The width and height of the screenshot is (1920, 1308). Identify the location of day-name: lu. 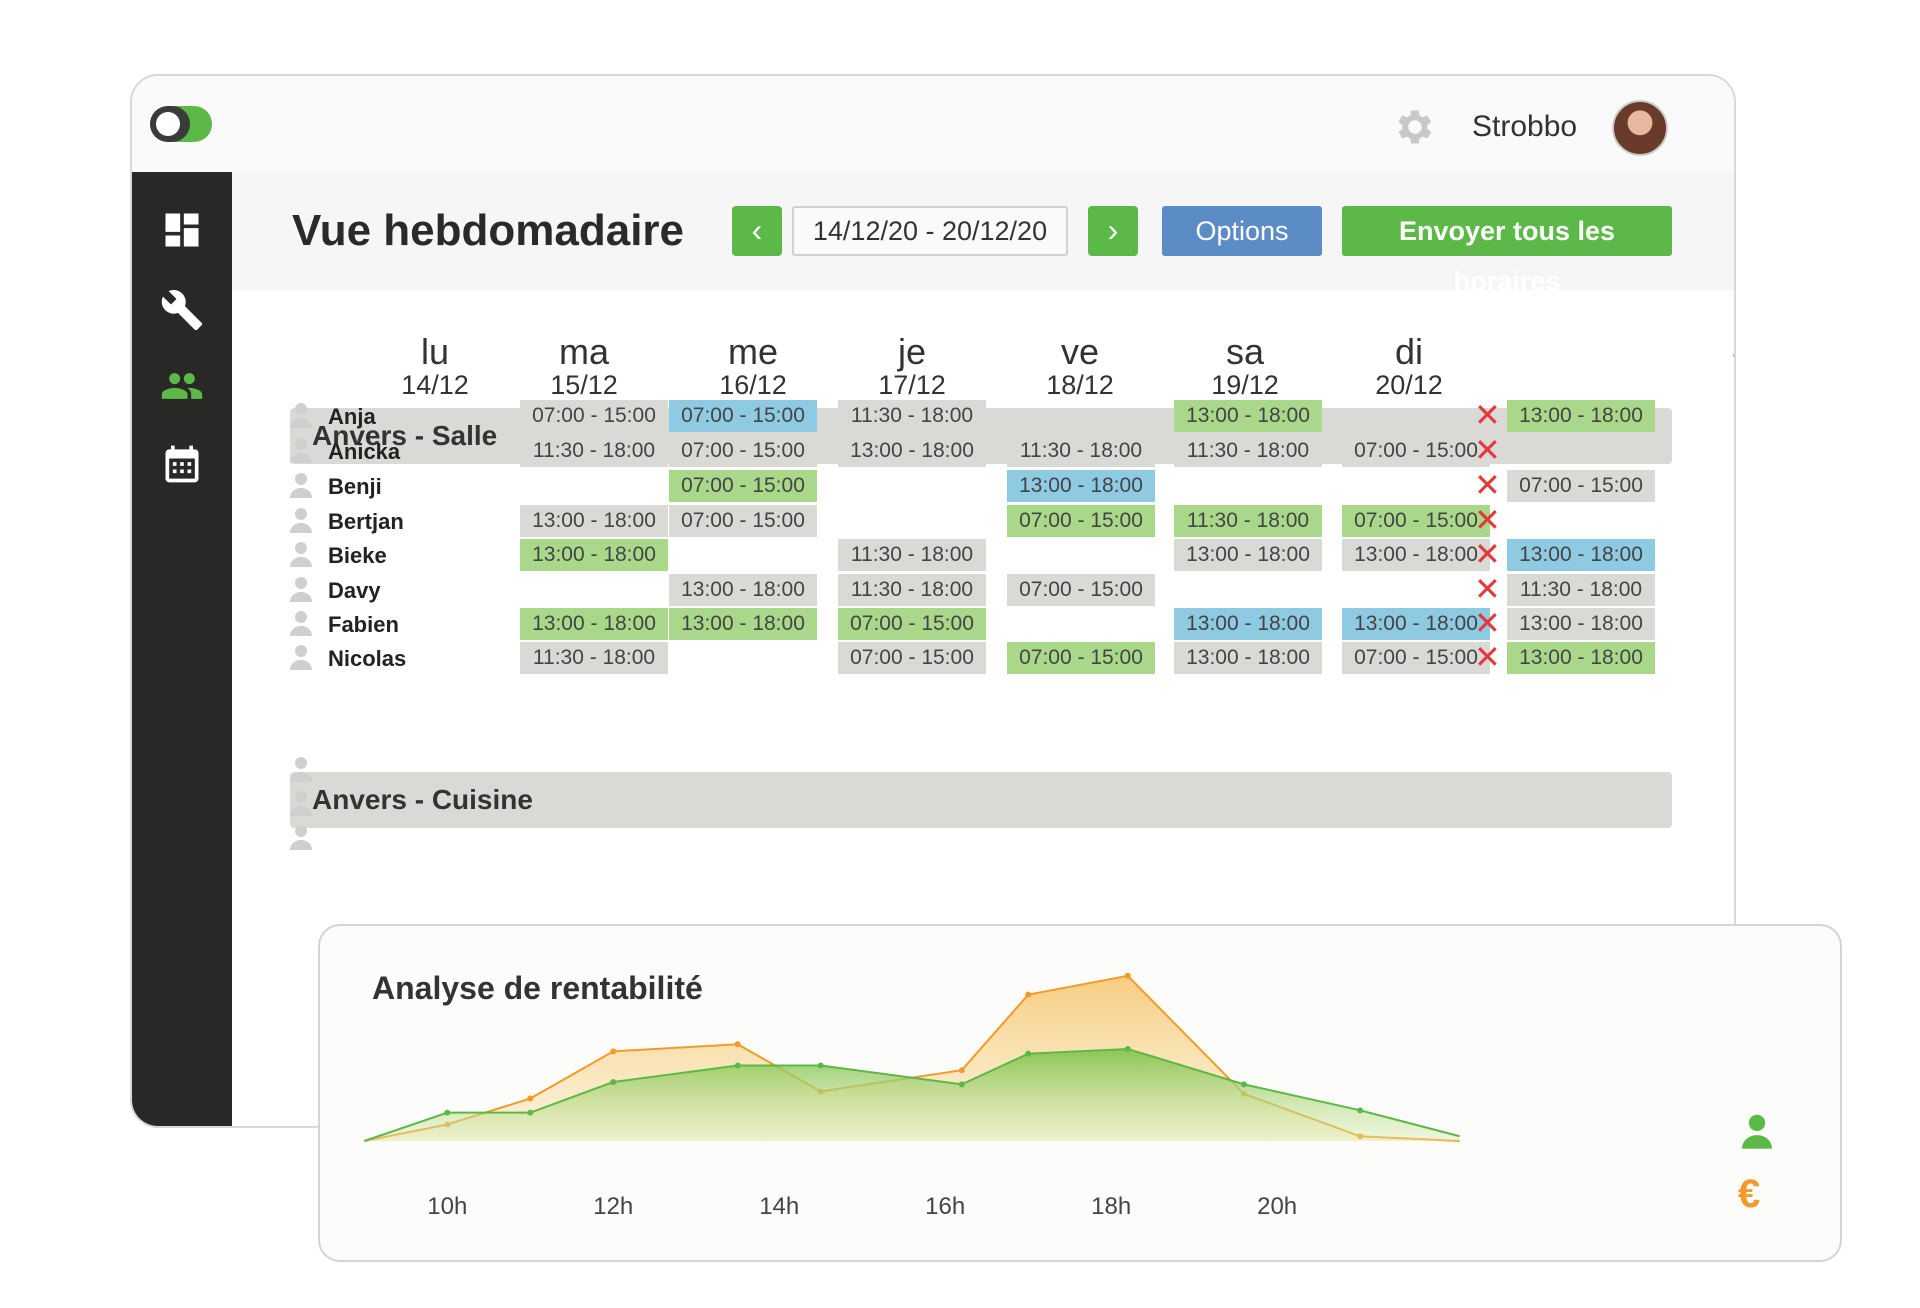
(435, 351).